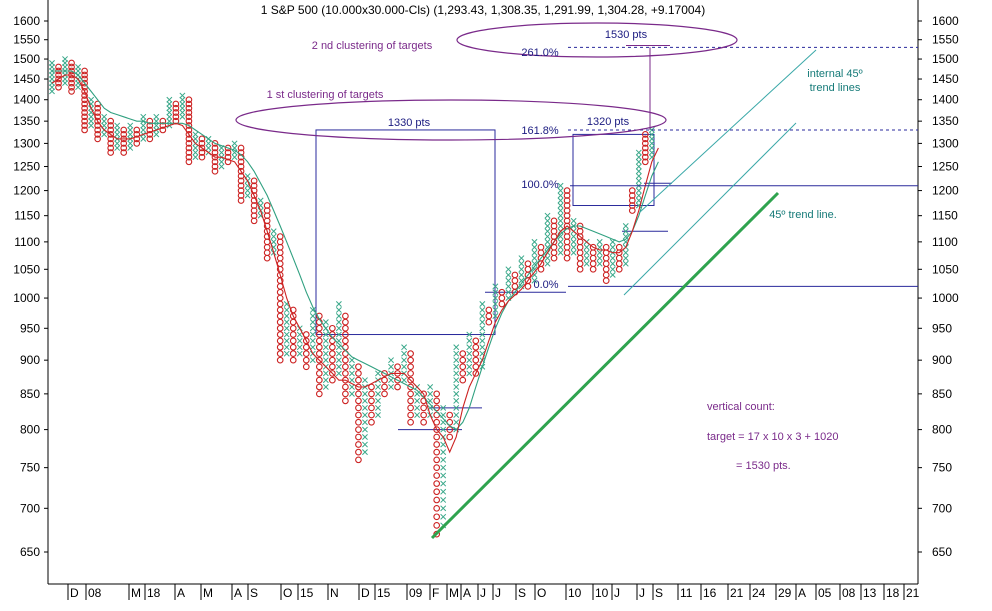 The image size is (992, 611). What do you see at coordinates (945, 216) in the screenshot?
I see `y-tick-label-right: 1150` at bounding box center [945, 216].